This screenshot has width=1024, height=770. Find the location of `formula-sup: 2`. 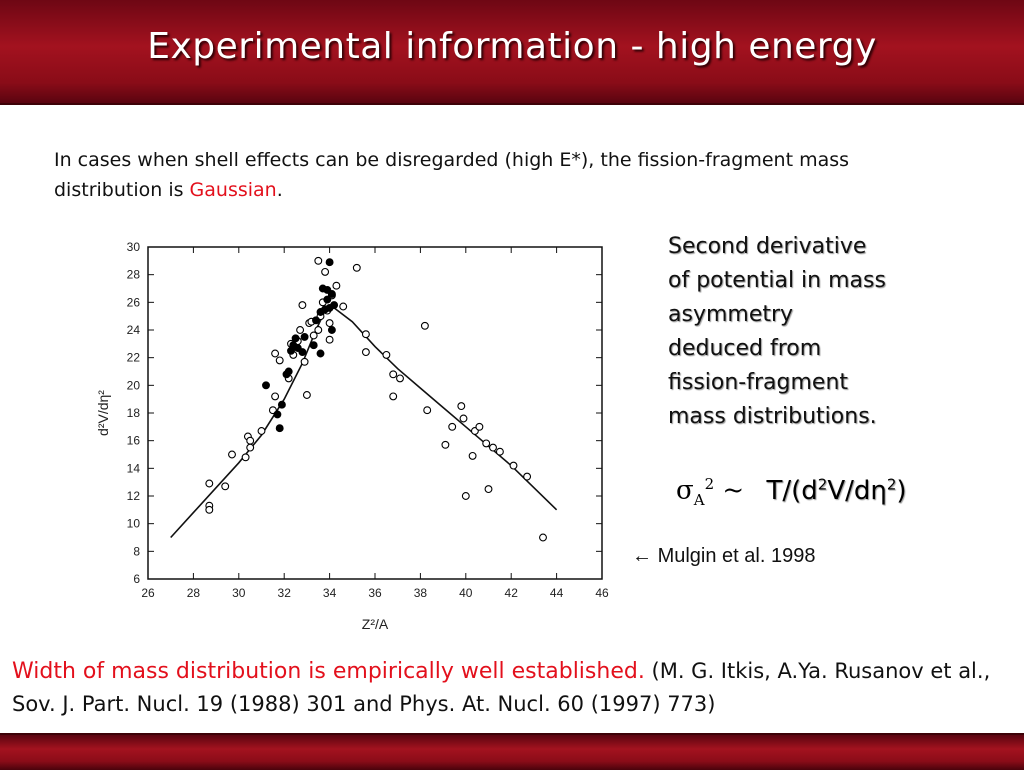

formula-sup: 2 is located at coordinates (709, 484).